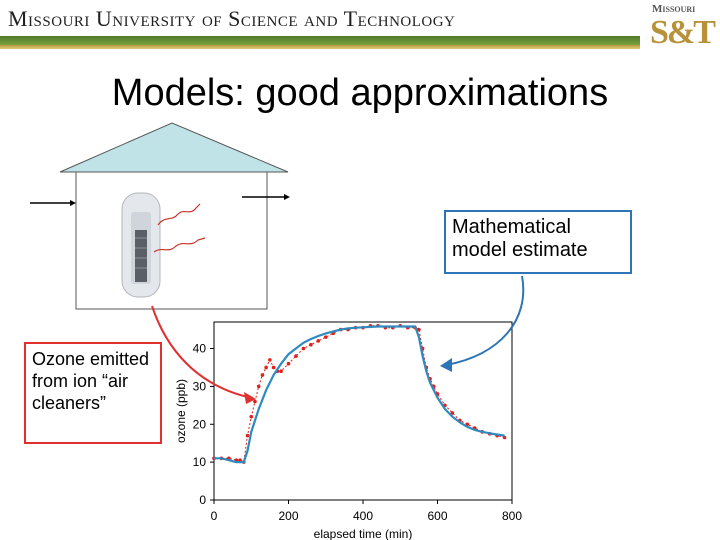 The width and height of the screenshot is (720, 540). I want to click on outflow-arrow-head, so click(287, 197).